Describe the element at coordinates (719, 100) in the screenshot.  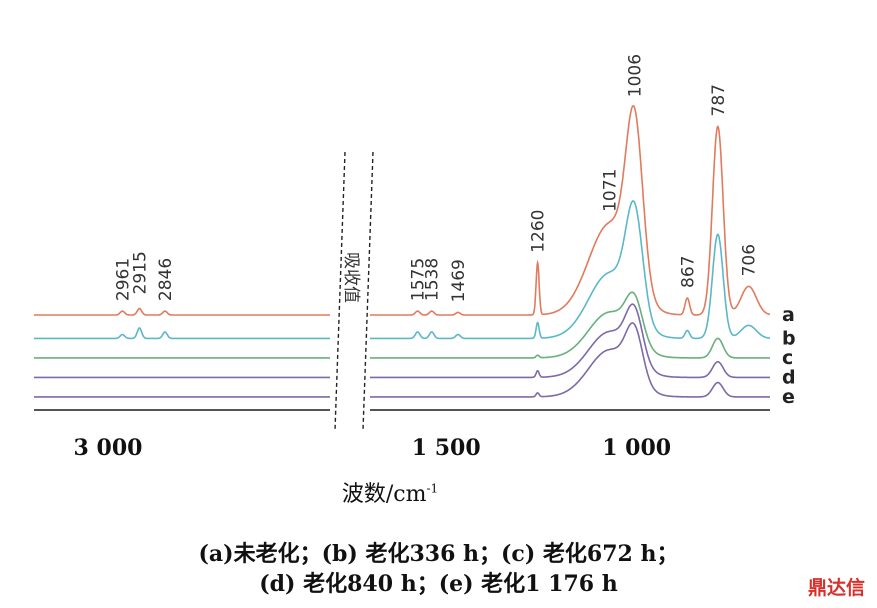
I see `peak-label-787: 787` at that location.